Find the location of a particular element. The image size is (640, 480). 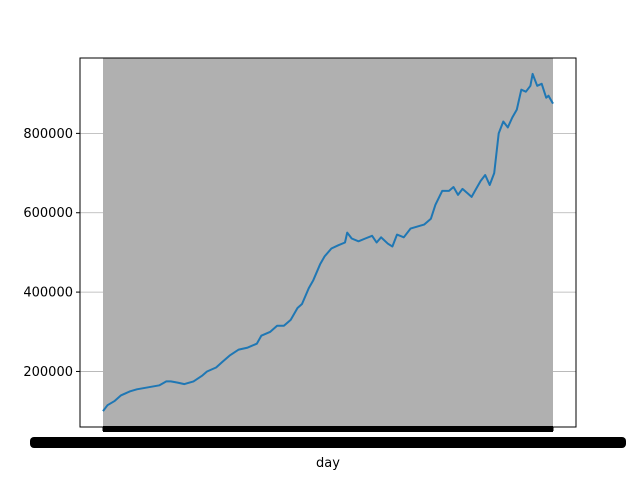

y-ticks: 200000 400000 600000 800000 is located at coordinates (51, 253).